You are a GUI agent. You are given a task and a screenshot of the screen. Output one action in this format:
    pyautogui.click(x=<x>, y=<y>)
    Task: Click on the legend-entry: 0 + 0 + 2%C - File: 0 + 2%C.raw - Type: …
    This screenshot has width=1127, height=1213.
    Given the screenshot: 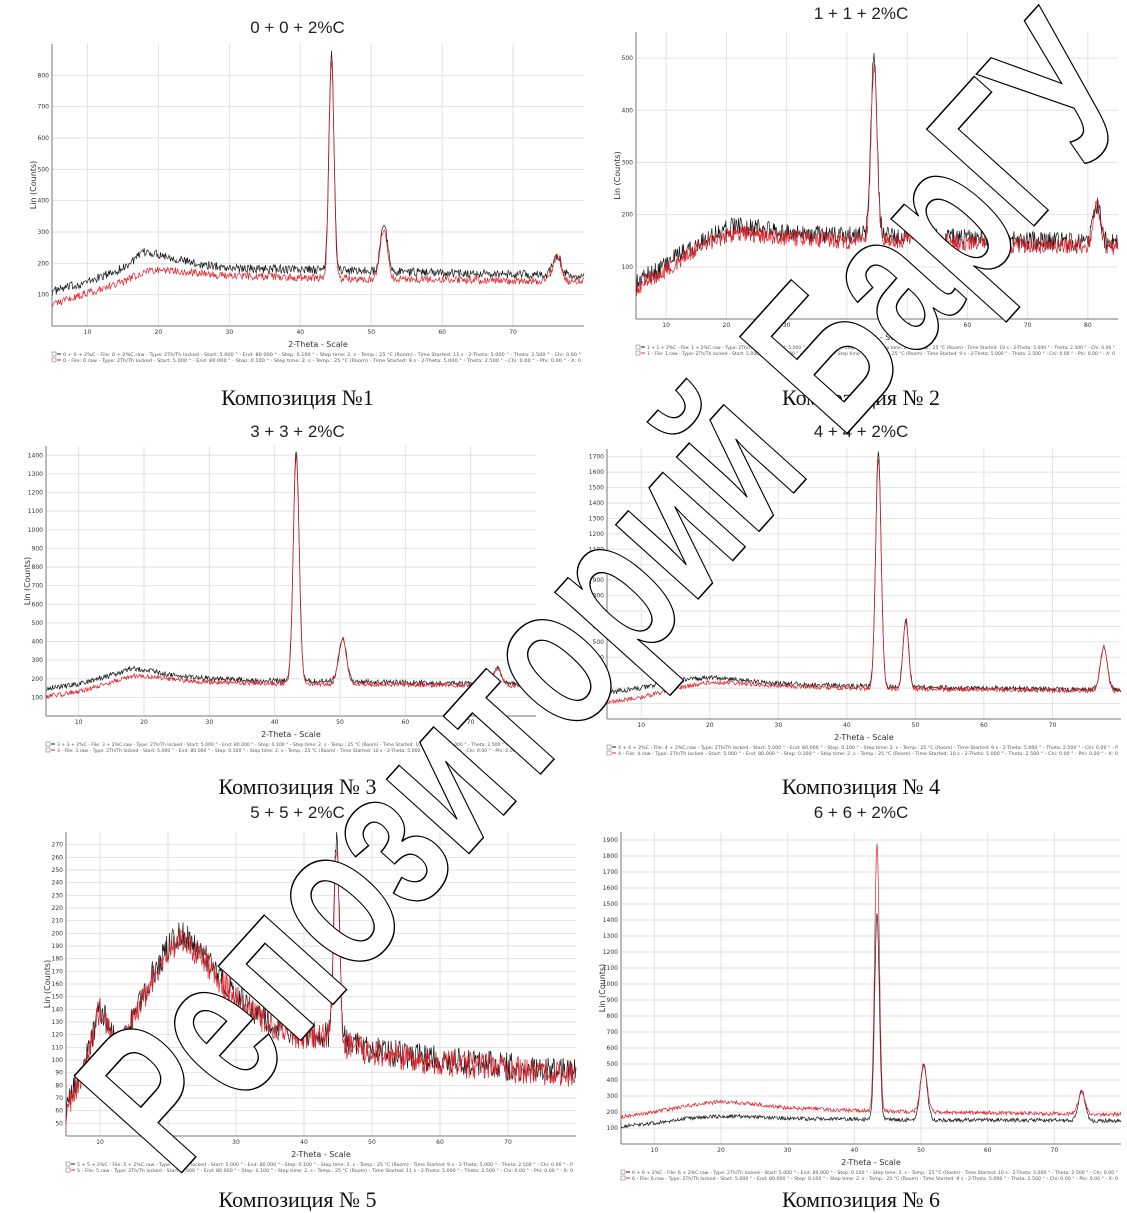 What is the action you would take?
    pyautogui.click(x=322, y=355)
    